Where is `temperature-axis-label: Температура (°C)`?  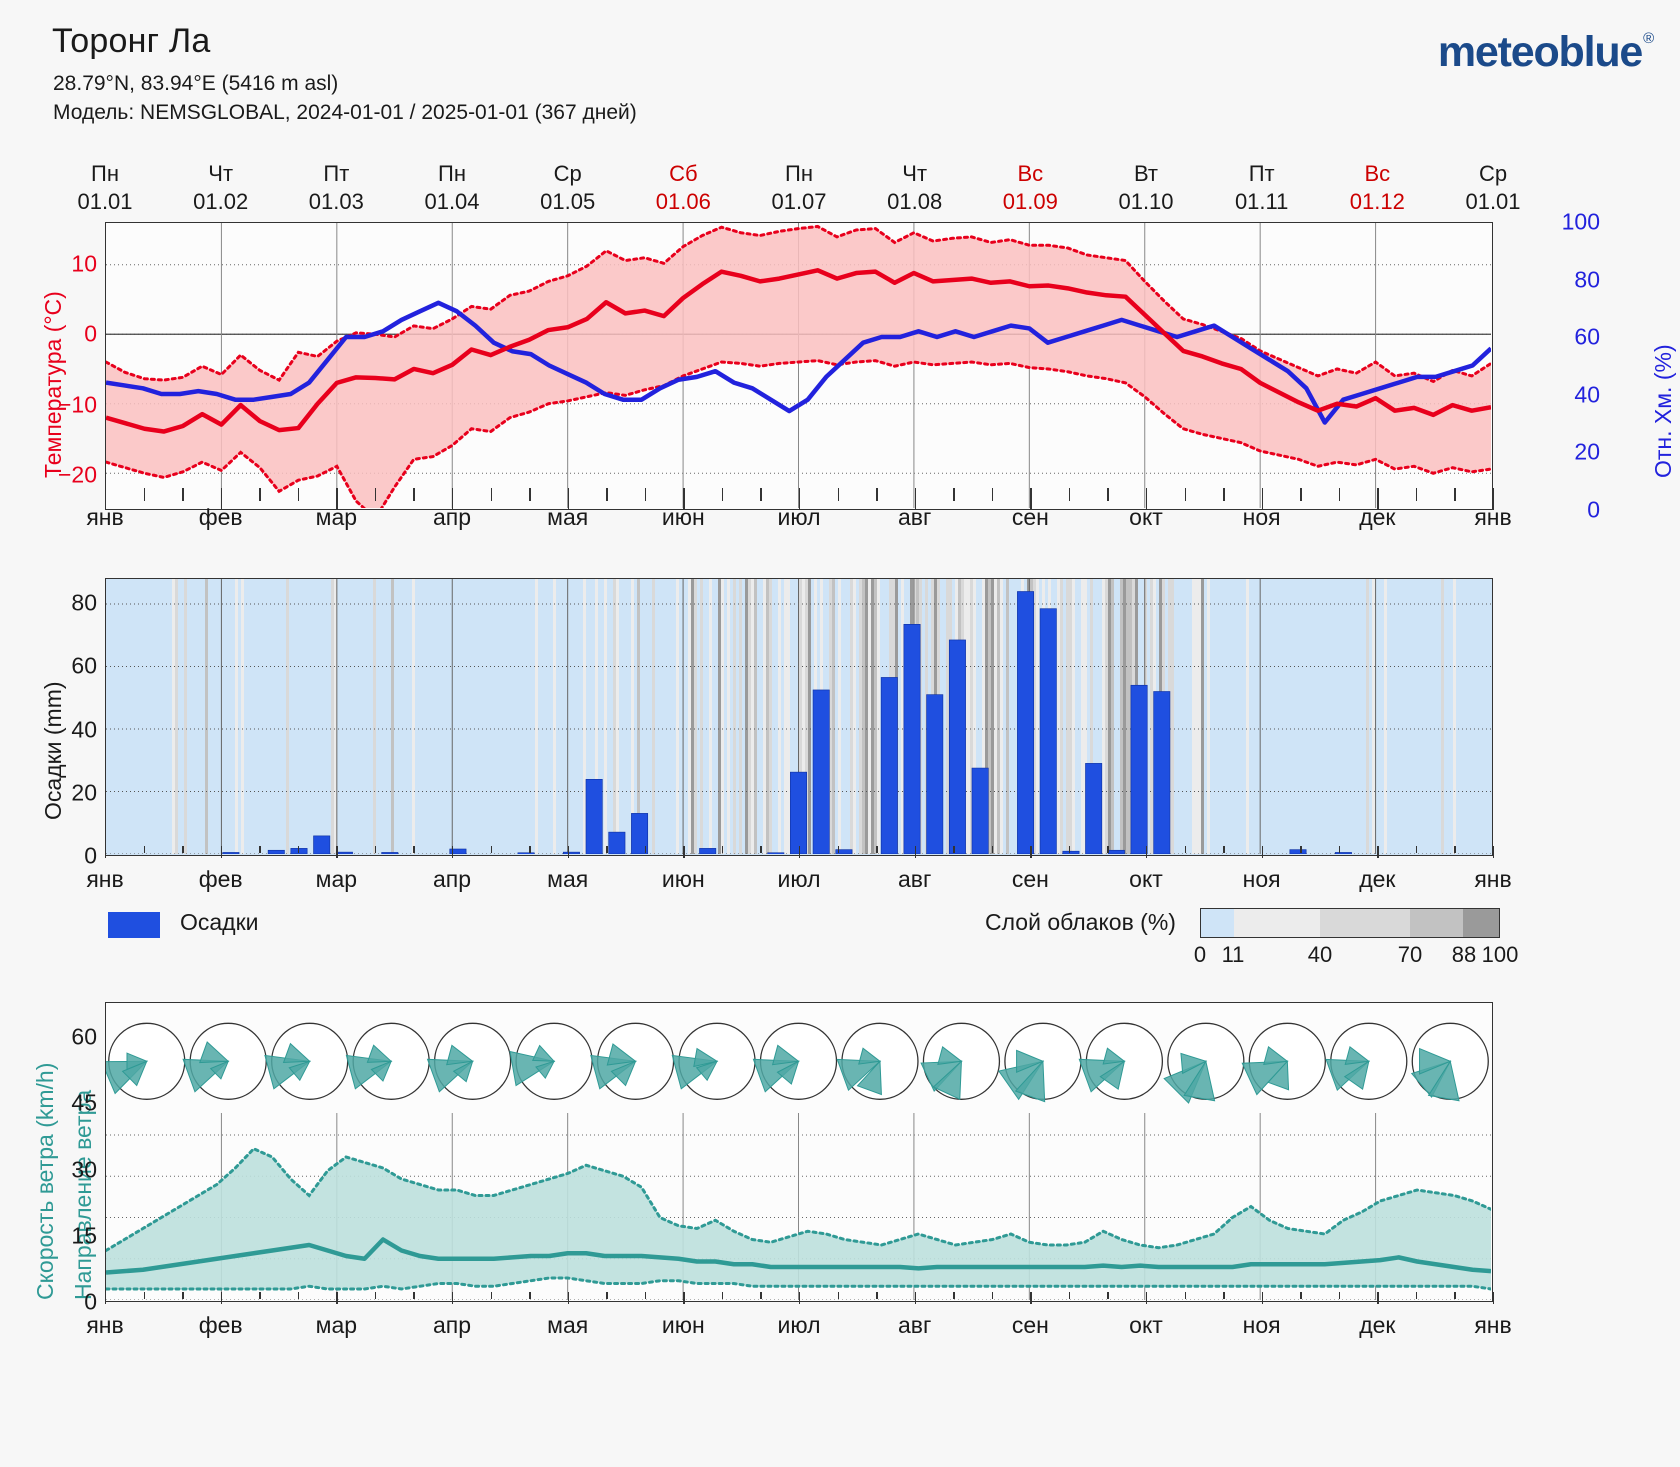
temperature-axis-label: Температура (°C) is located at coordinates (53, 384).